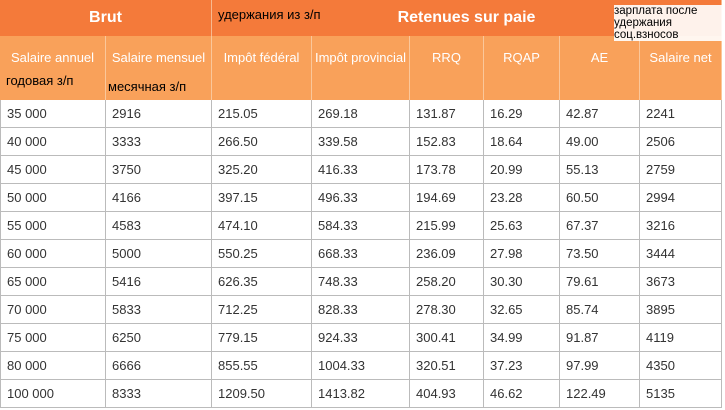 The width and height of the screenshot is (725, 410). Describe the element at coordinates (53, 282) in the screenshot. I see `table-cell: 65 000` at that location.